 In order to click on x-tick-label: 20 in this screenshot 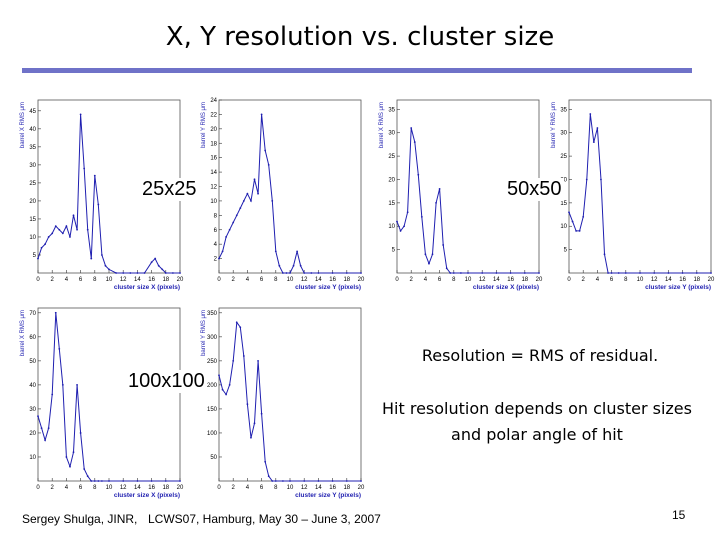, I will do `click(361, 488)`.